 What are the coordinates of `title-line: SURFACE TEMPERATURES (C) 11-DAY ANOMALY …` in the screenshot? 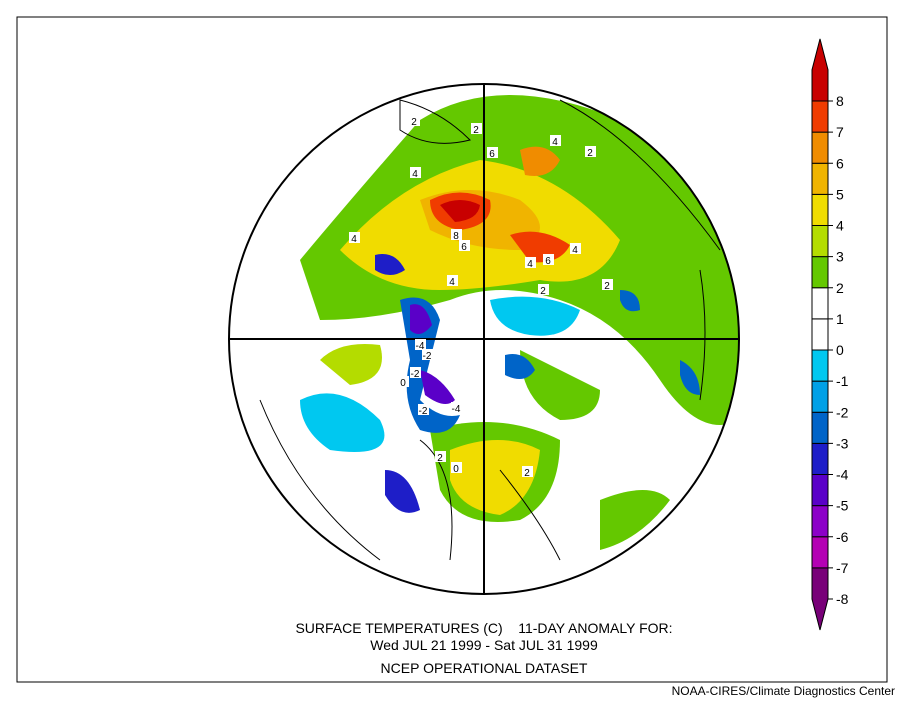 It's located at (483, 628).